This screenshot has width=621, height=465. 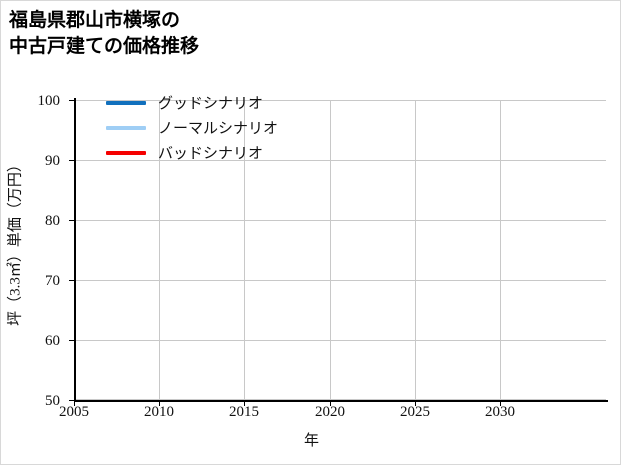 I want to click on legend-item-bad: バッドシナリオ, so click(x=192, y=153).